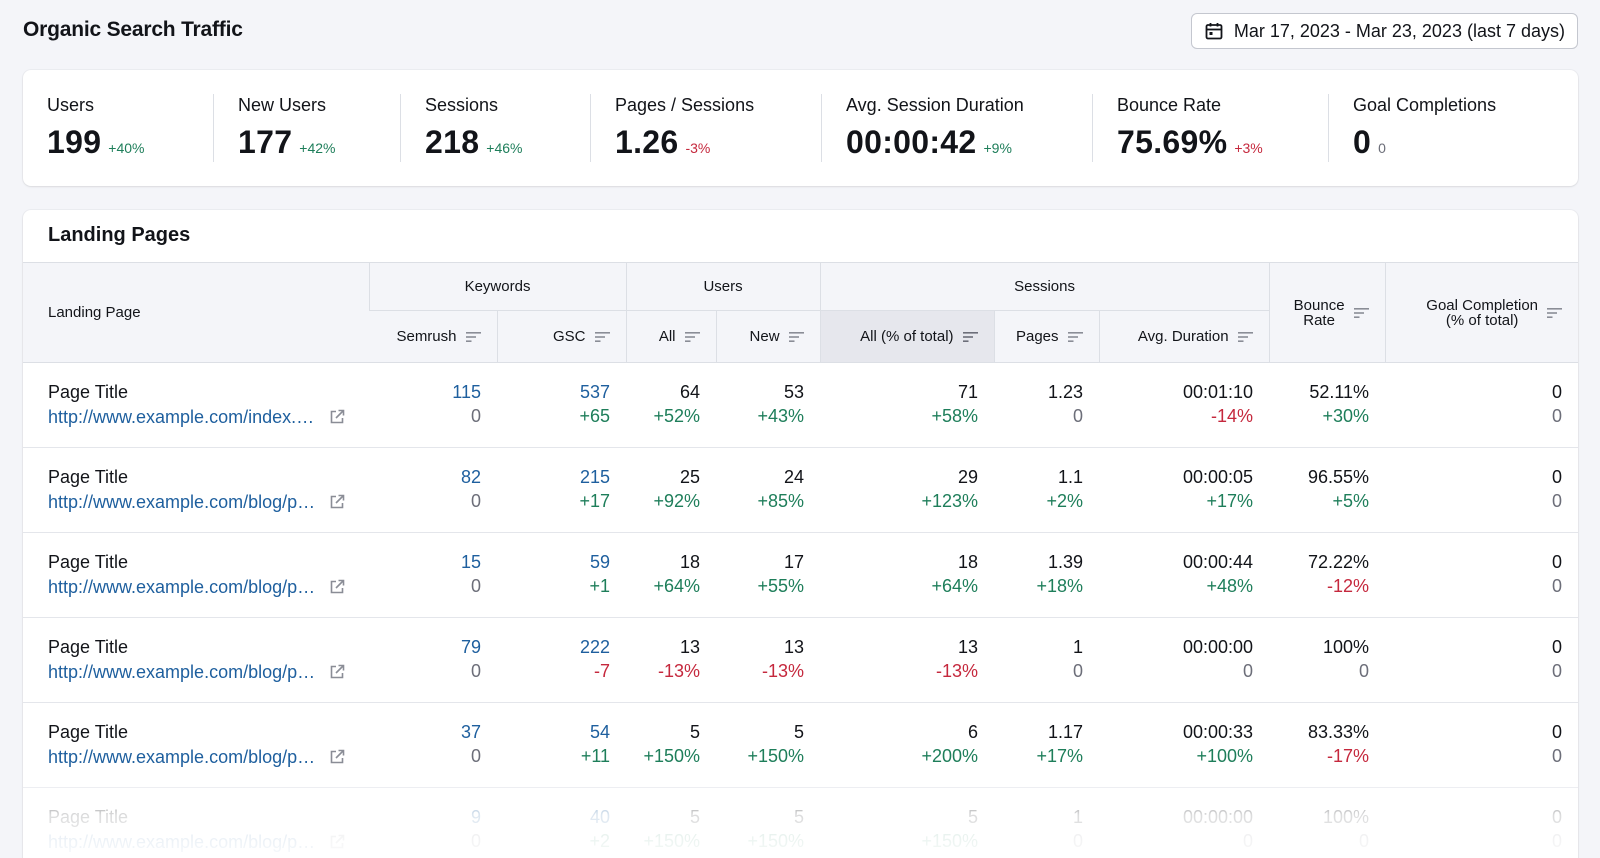  Describe the element at coordinates (768, 490) in the screenshot. I see `table-cell: 24 +85%` at that location.